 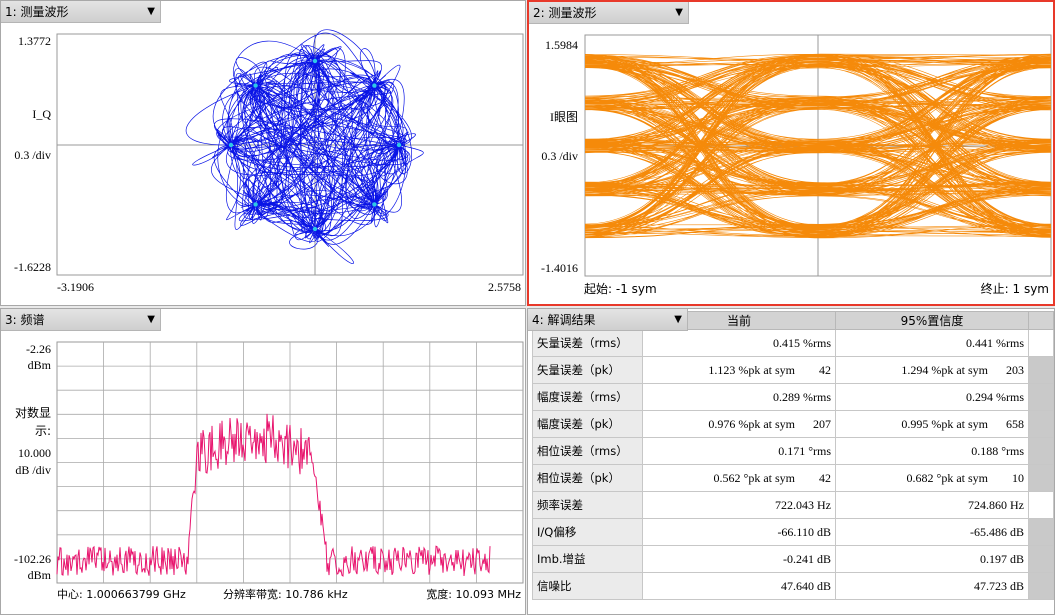 What do you see at coordinates (587, 532) in the screenshot?
I see `result-name: I/Q偏移` at bounding box center [587, 532].